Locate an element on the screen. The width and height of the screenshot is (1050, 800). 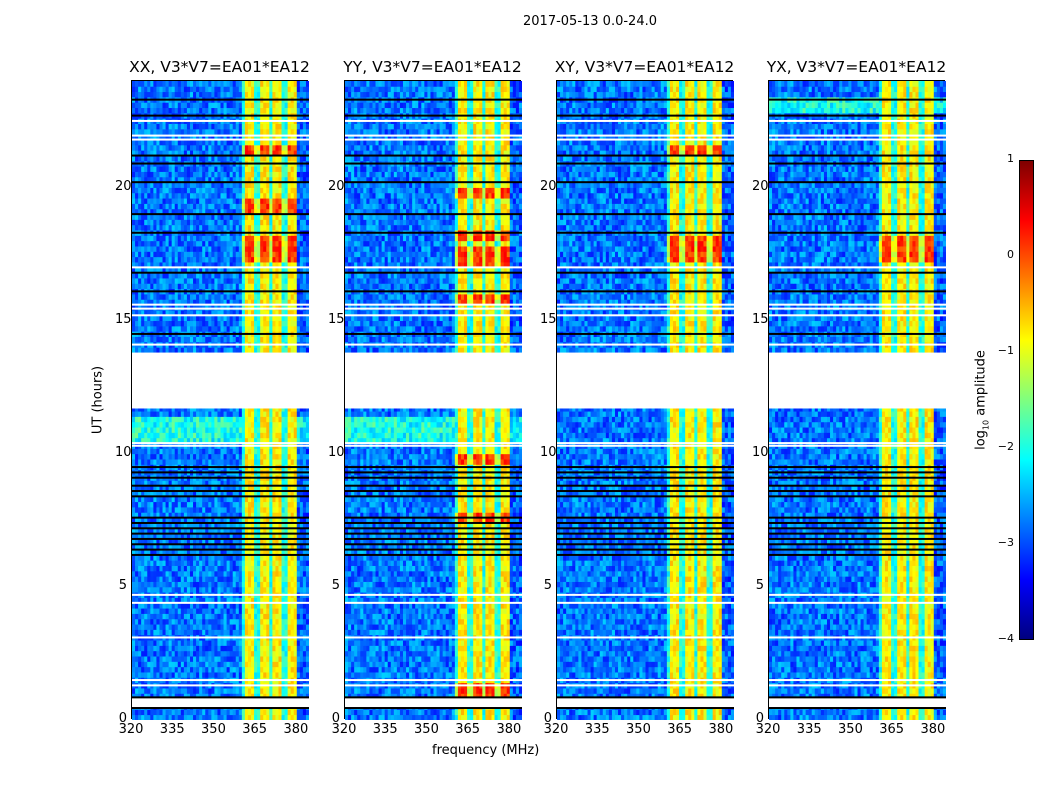
figure-title: 2017-05-13 0.0-24.0 is located at coordinates (525, 21).